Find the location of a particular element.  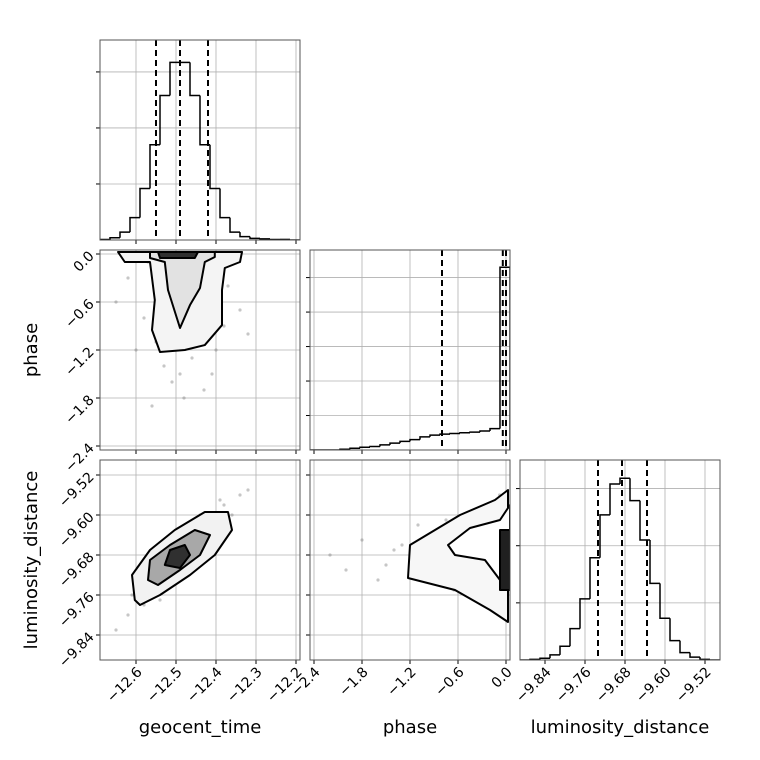

y-tick-label: −1.2 is located at coordinates (79, 361).